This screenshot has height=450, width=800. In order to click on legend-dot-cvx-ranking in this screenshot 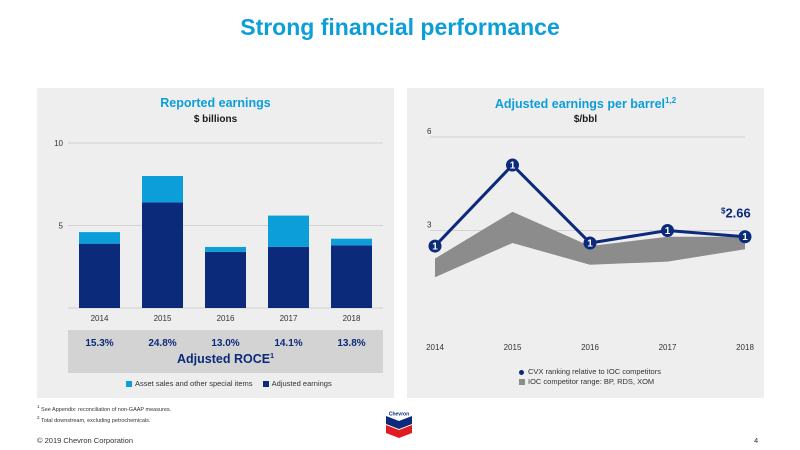, I will do `click(521, 372)`.